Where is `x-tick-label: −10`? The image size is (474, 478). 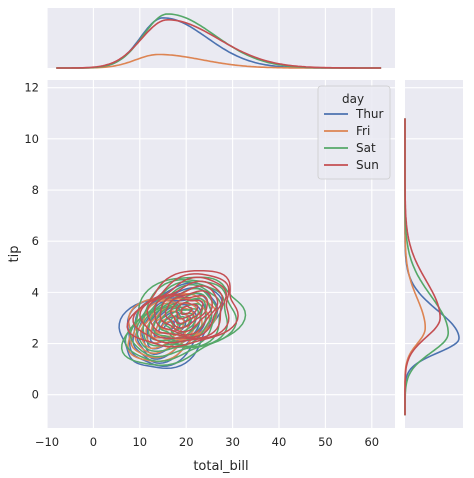 x-tick-label: −10 is located at coordinates (47, 442).